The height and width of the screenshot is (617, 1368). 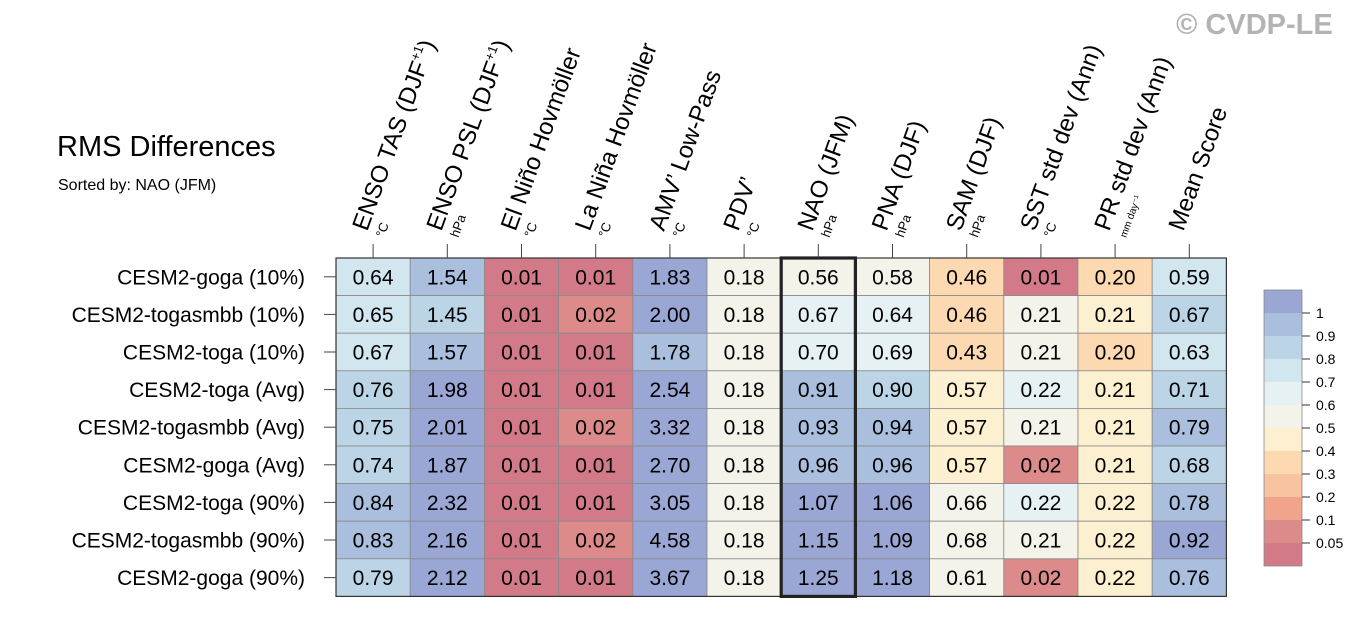 What do you see at coordinates (1189, 428) in the screenshot?
I see `cell-value: 0.79` at bounding box center [1189, 428].